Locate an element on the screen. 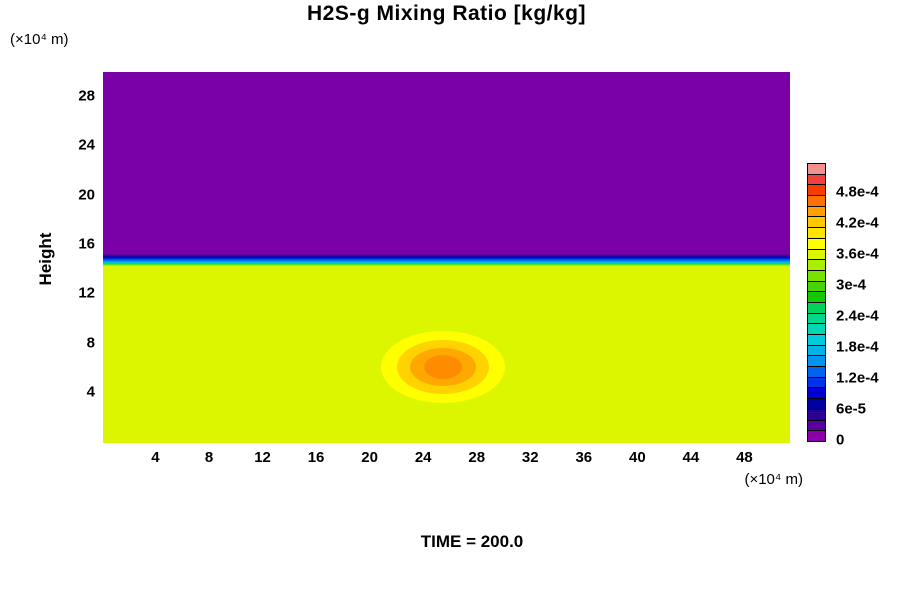  colorbar-tick-label: 4.8e-4 is located at coordinates (857, 192).